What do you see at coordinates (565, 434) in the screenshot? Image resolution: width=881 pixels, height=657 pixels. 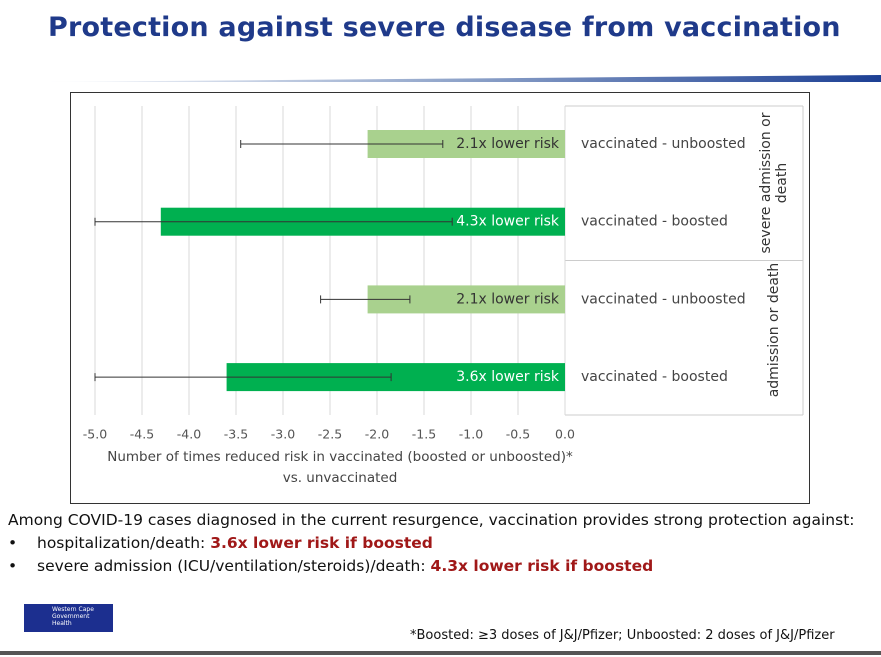 I see `x-tick-label: 0.0` at bounding box center [565, 434].